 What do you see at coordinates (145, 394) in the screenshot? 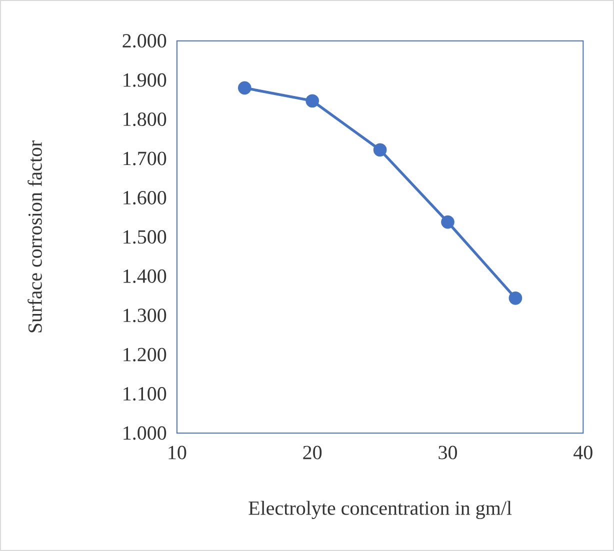
I see `y-tick-label: 1.100` at bounding box center [145, 394].